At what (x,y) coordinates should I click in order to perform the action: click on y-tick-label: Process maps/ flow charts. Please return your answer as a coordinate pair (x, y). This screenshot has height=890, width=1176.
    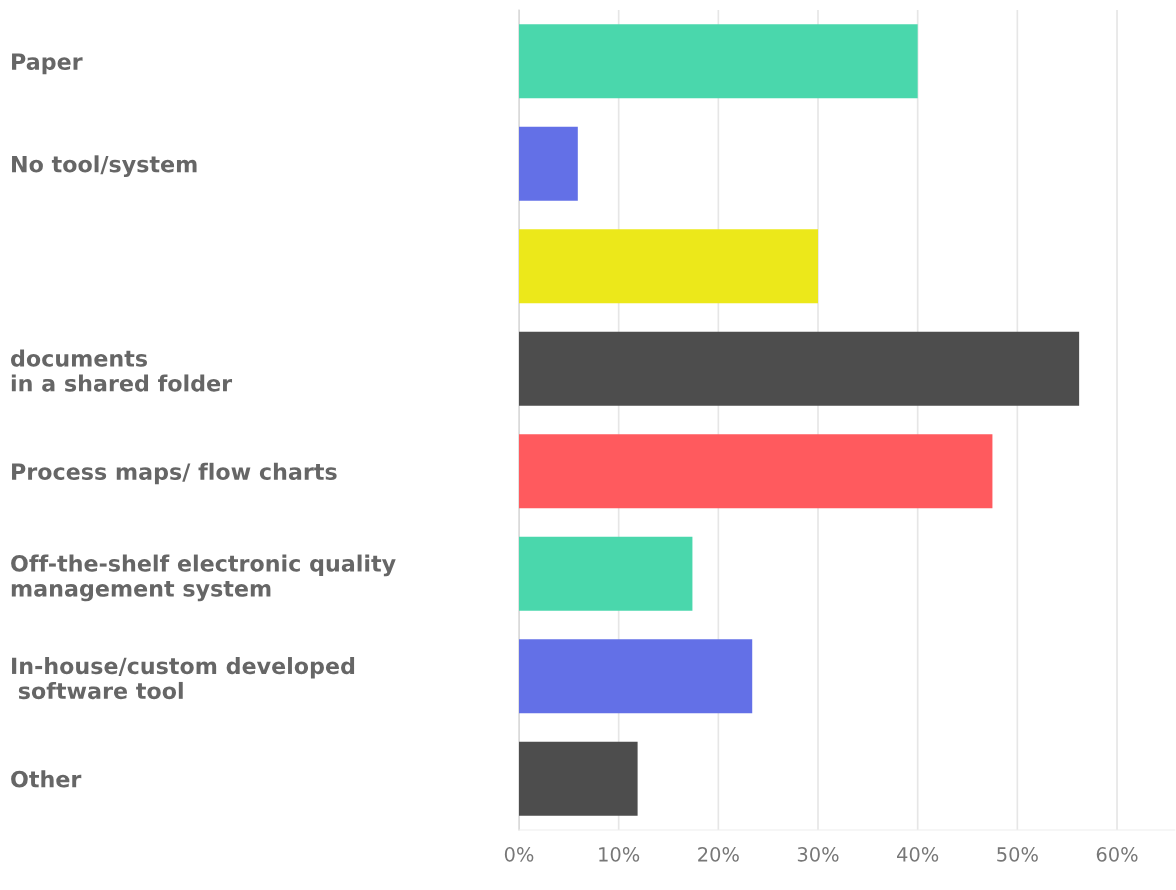
    Looking at the image, I should click on (174, 473).